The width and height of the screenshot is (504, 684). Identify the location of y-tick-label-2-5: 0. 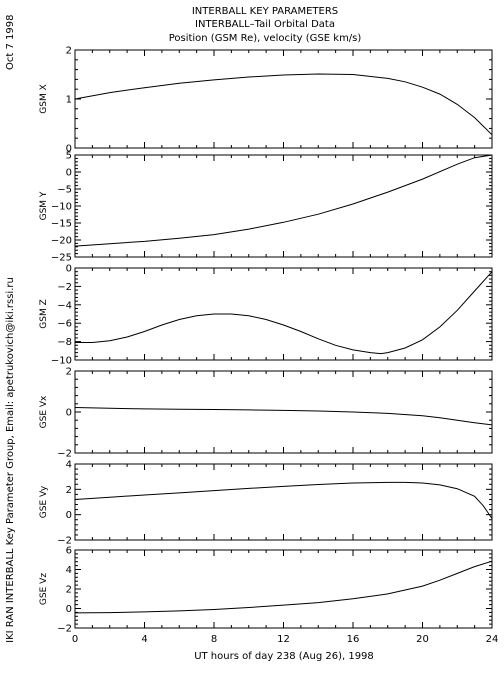
(69, 269).